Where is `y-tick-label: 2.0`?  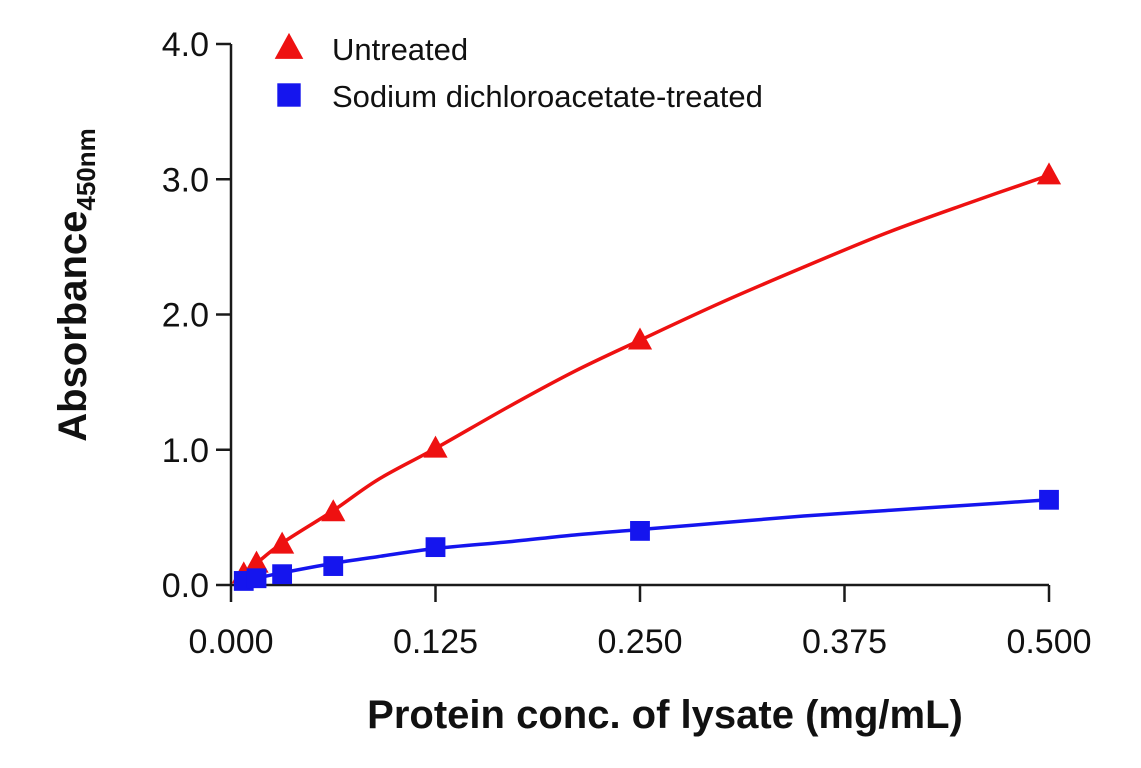
y-tick-label: 2.0 is located at coordinates (185, 316).